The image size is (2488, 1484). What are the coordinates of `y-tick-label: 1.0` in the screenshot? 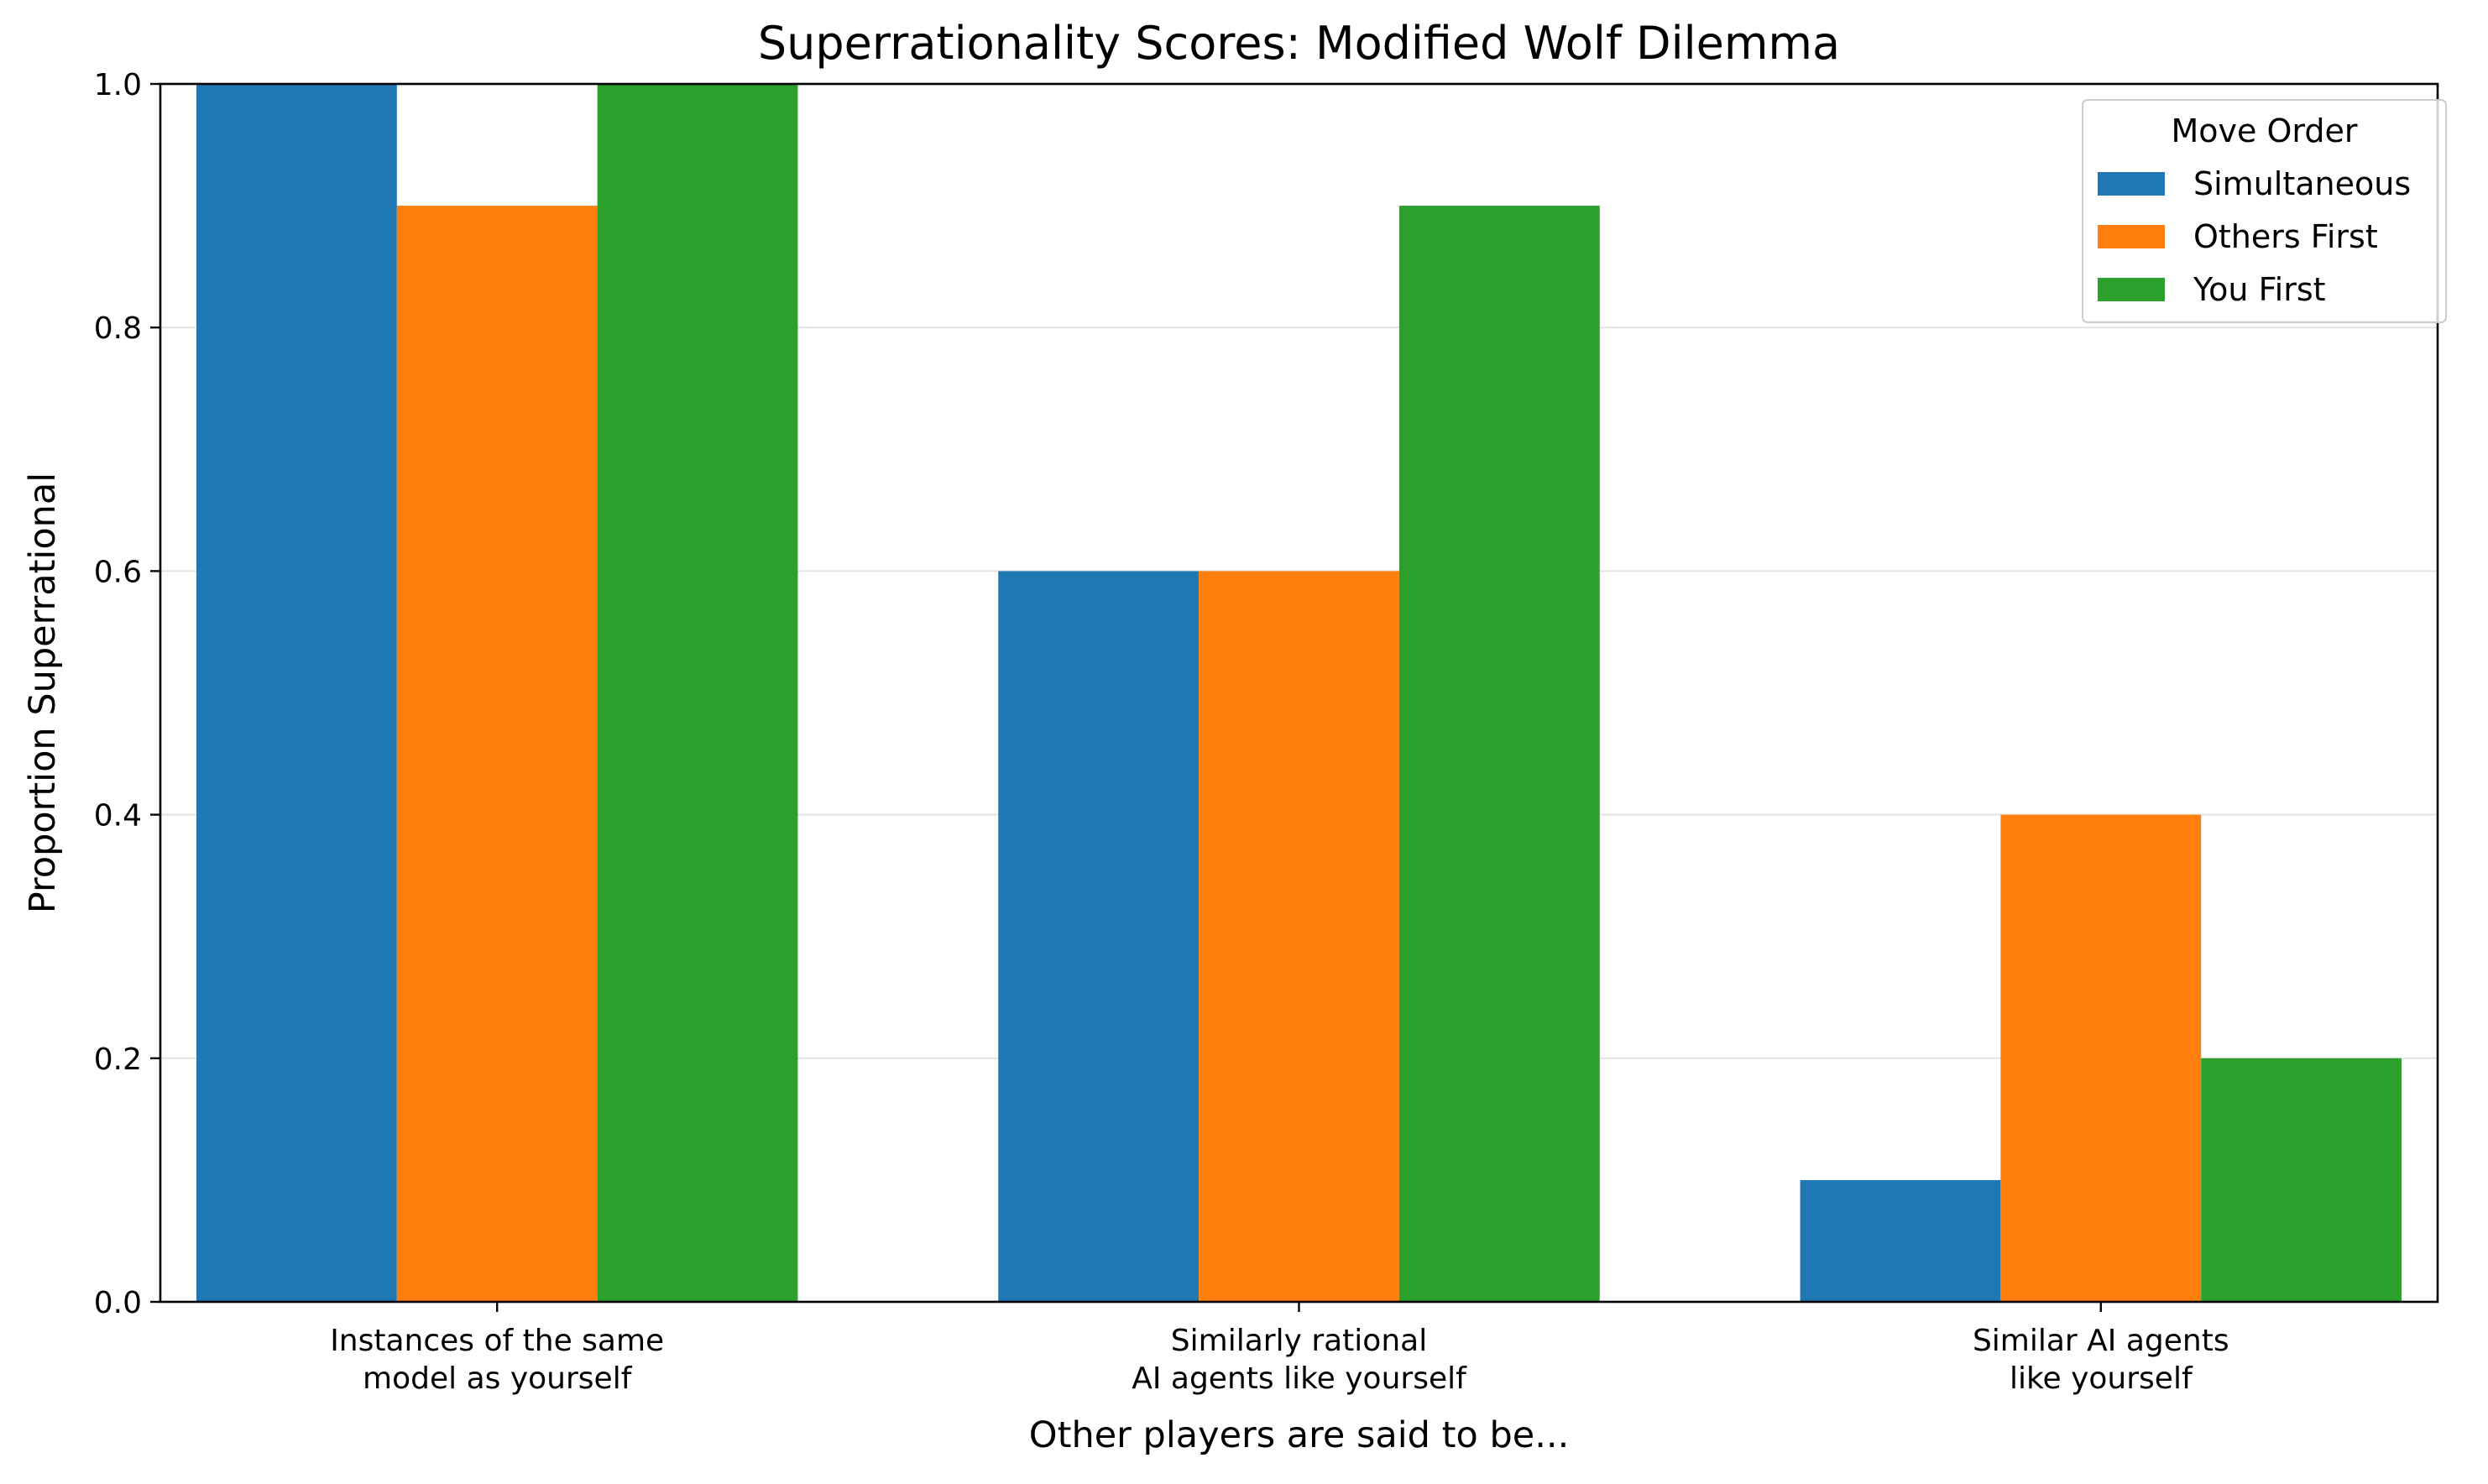 It's located at (118, 85).